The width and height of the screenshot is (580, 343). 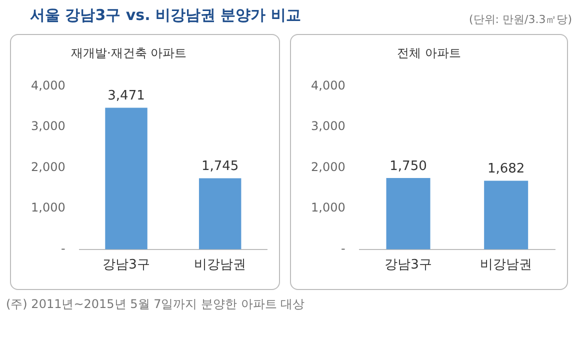 I want to click on text: (주) 2011년~2015년 5월 7일까지 분양한 아파트 대상, so click(x=155, y=304).